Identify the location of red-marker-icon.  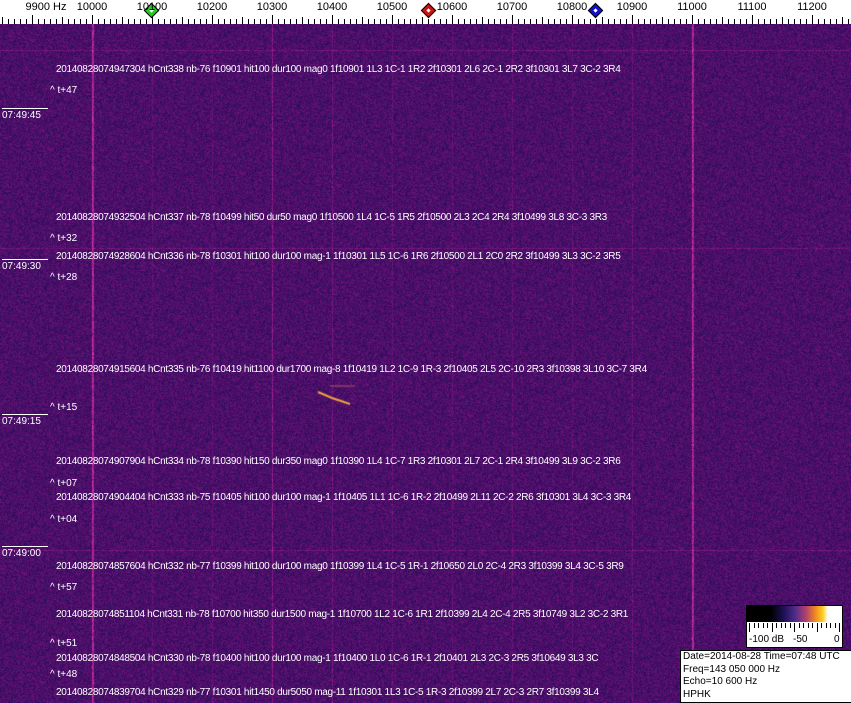
(428, 10).